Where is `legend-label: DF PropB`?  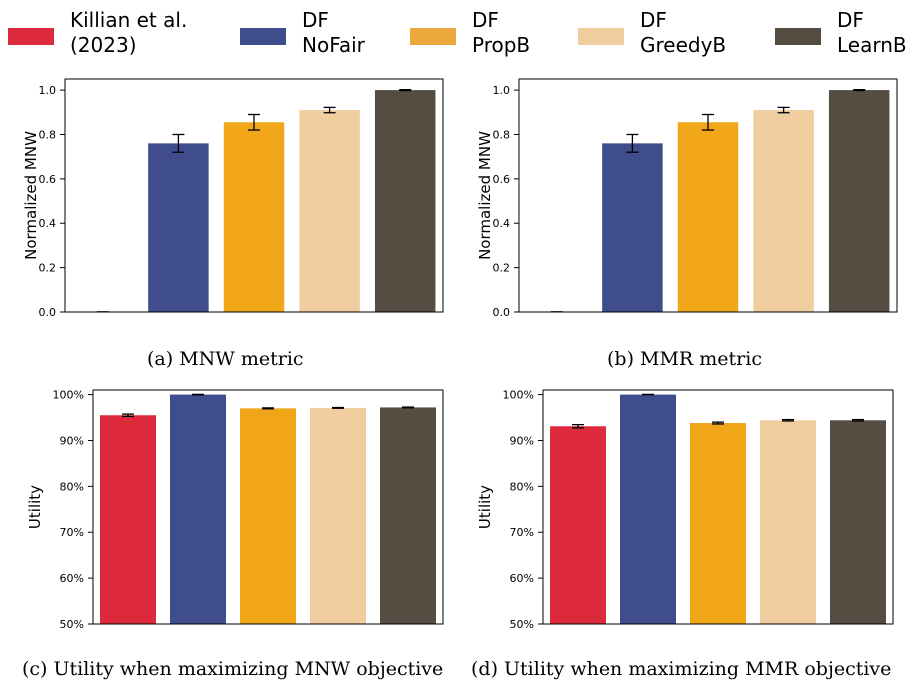
legend-label: DF PropB is located at coordinates (501, 33).